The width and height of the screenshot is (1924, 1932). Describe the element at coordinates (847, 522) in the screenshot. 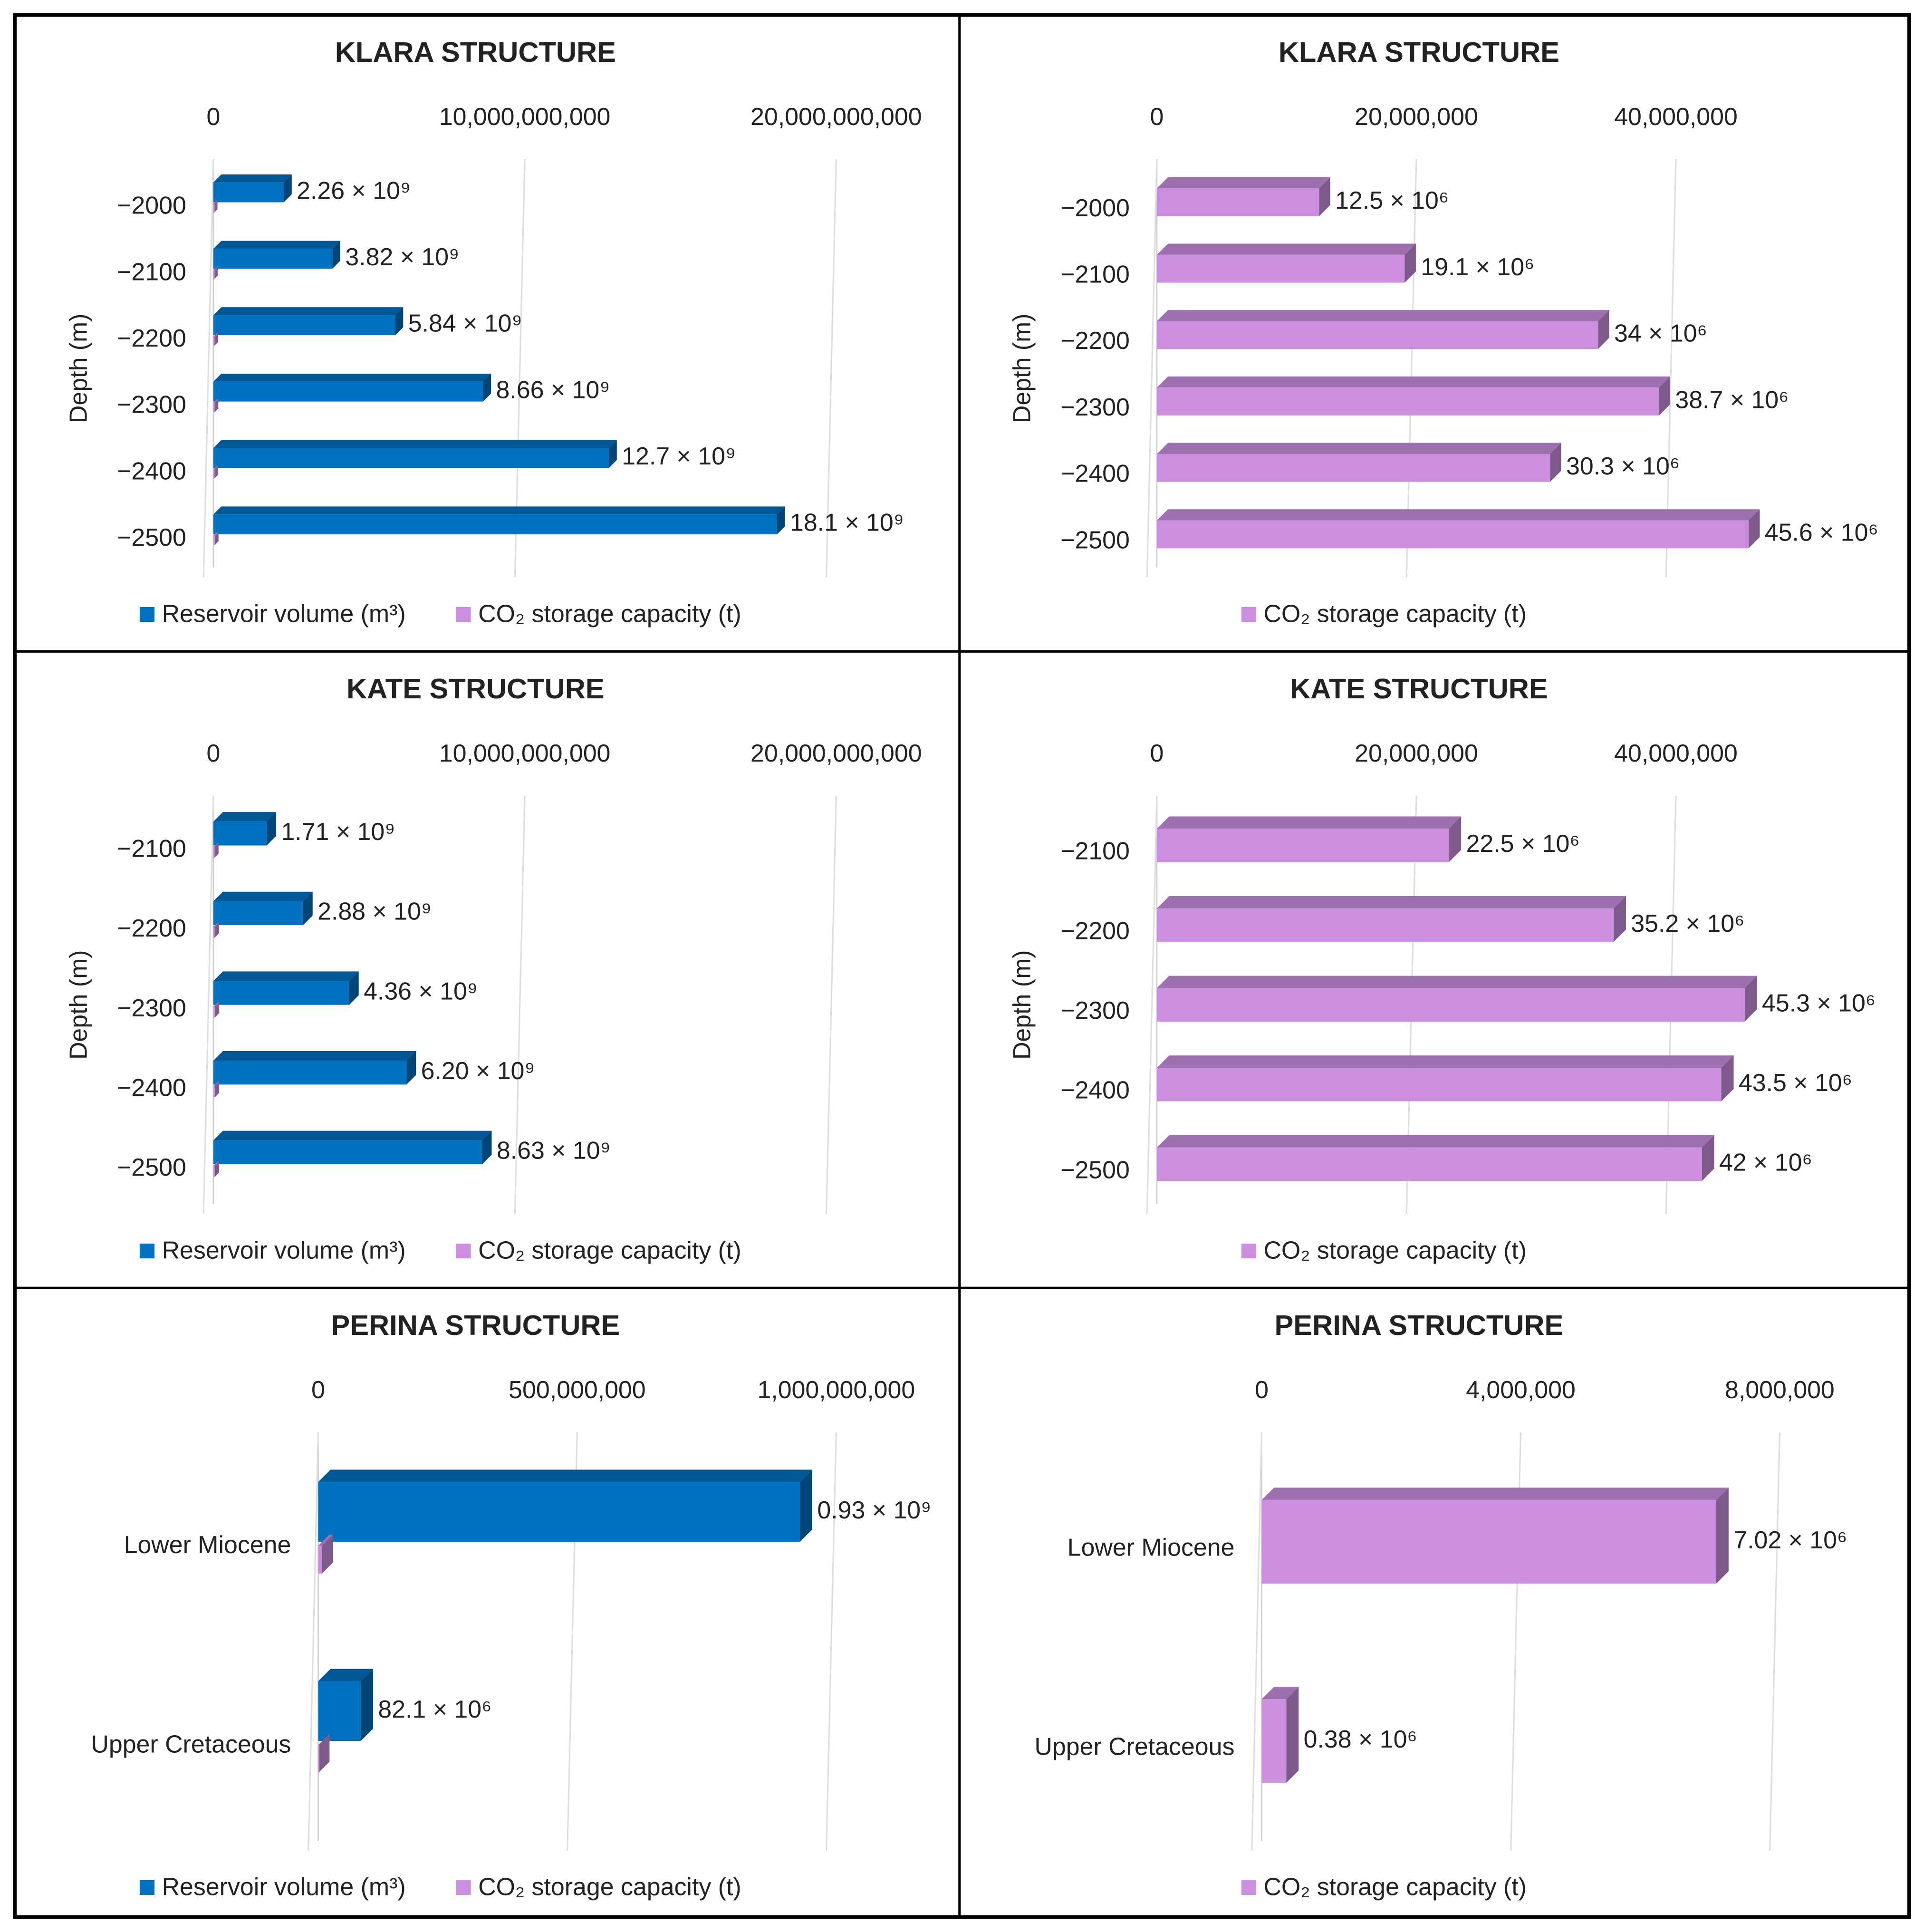

I see `value-label: 18.1 × 10⁹` at that location.